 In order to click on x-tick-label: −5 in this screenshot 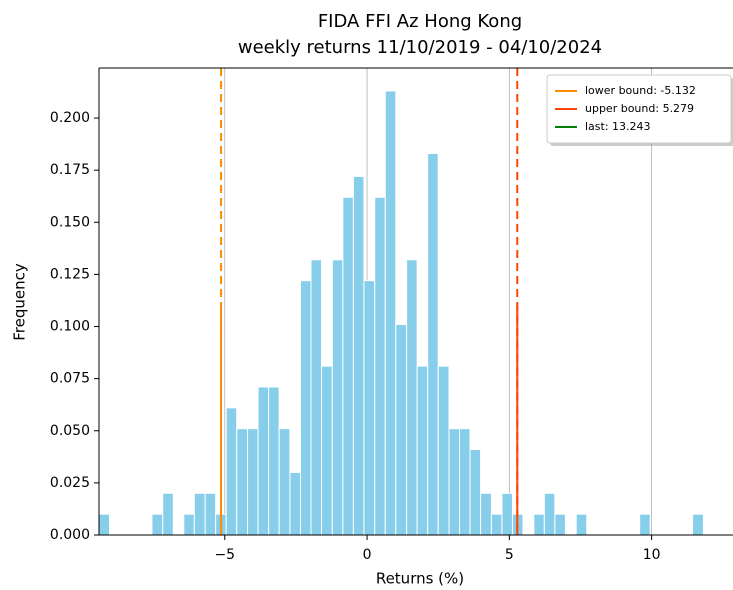, I will do `click(224, 555)`.